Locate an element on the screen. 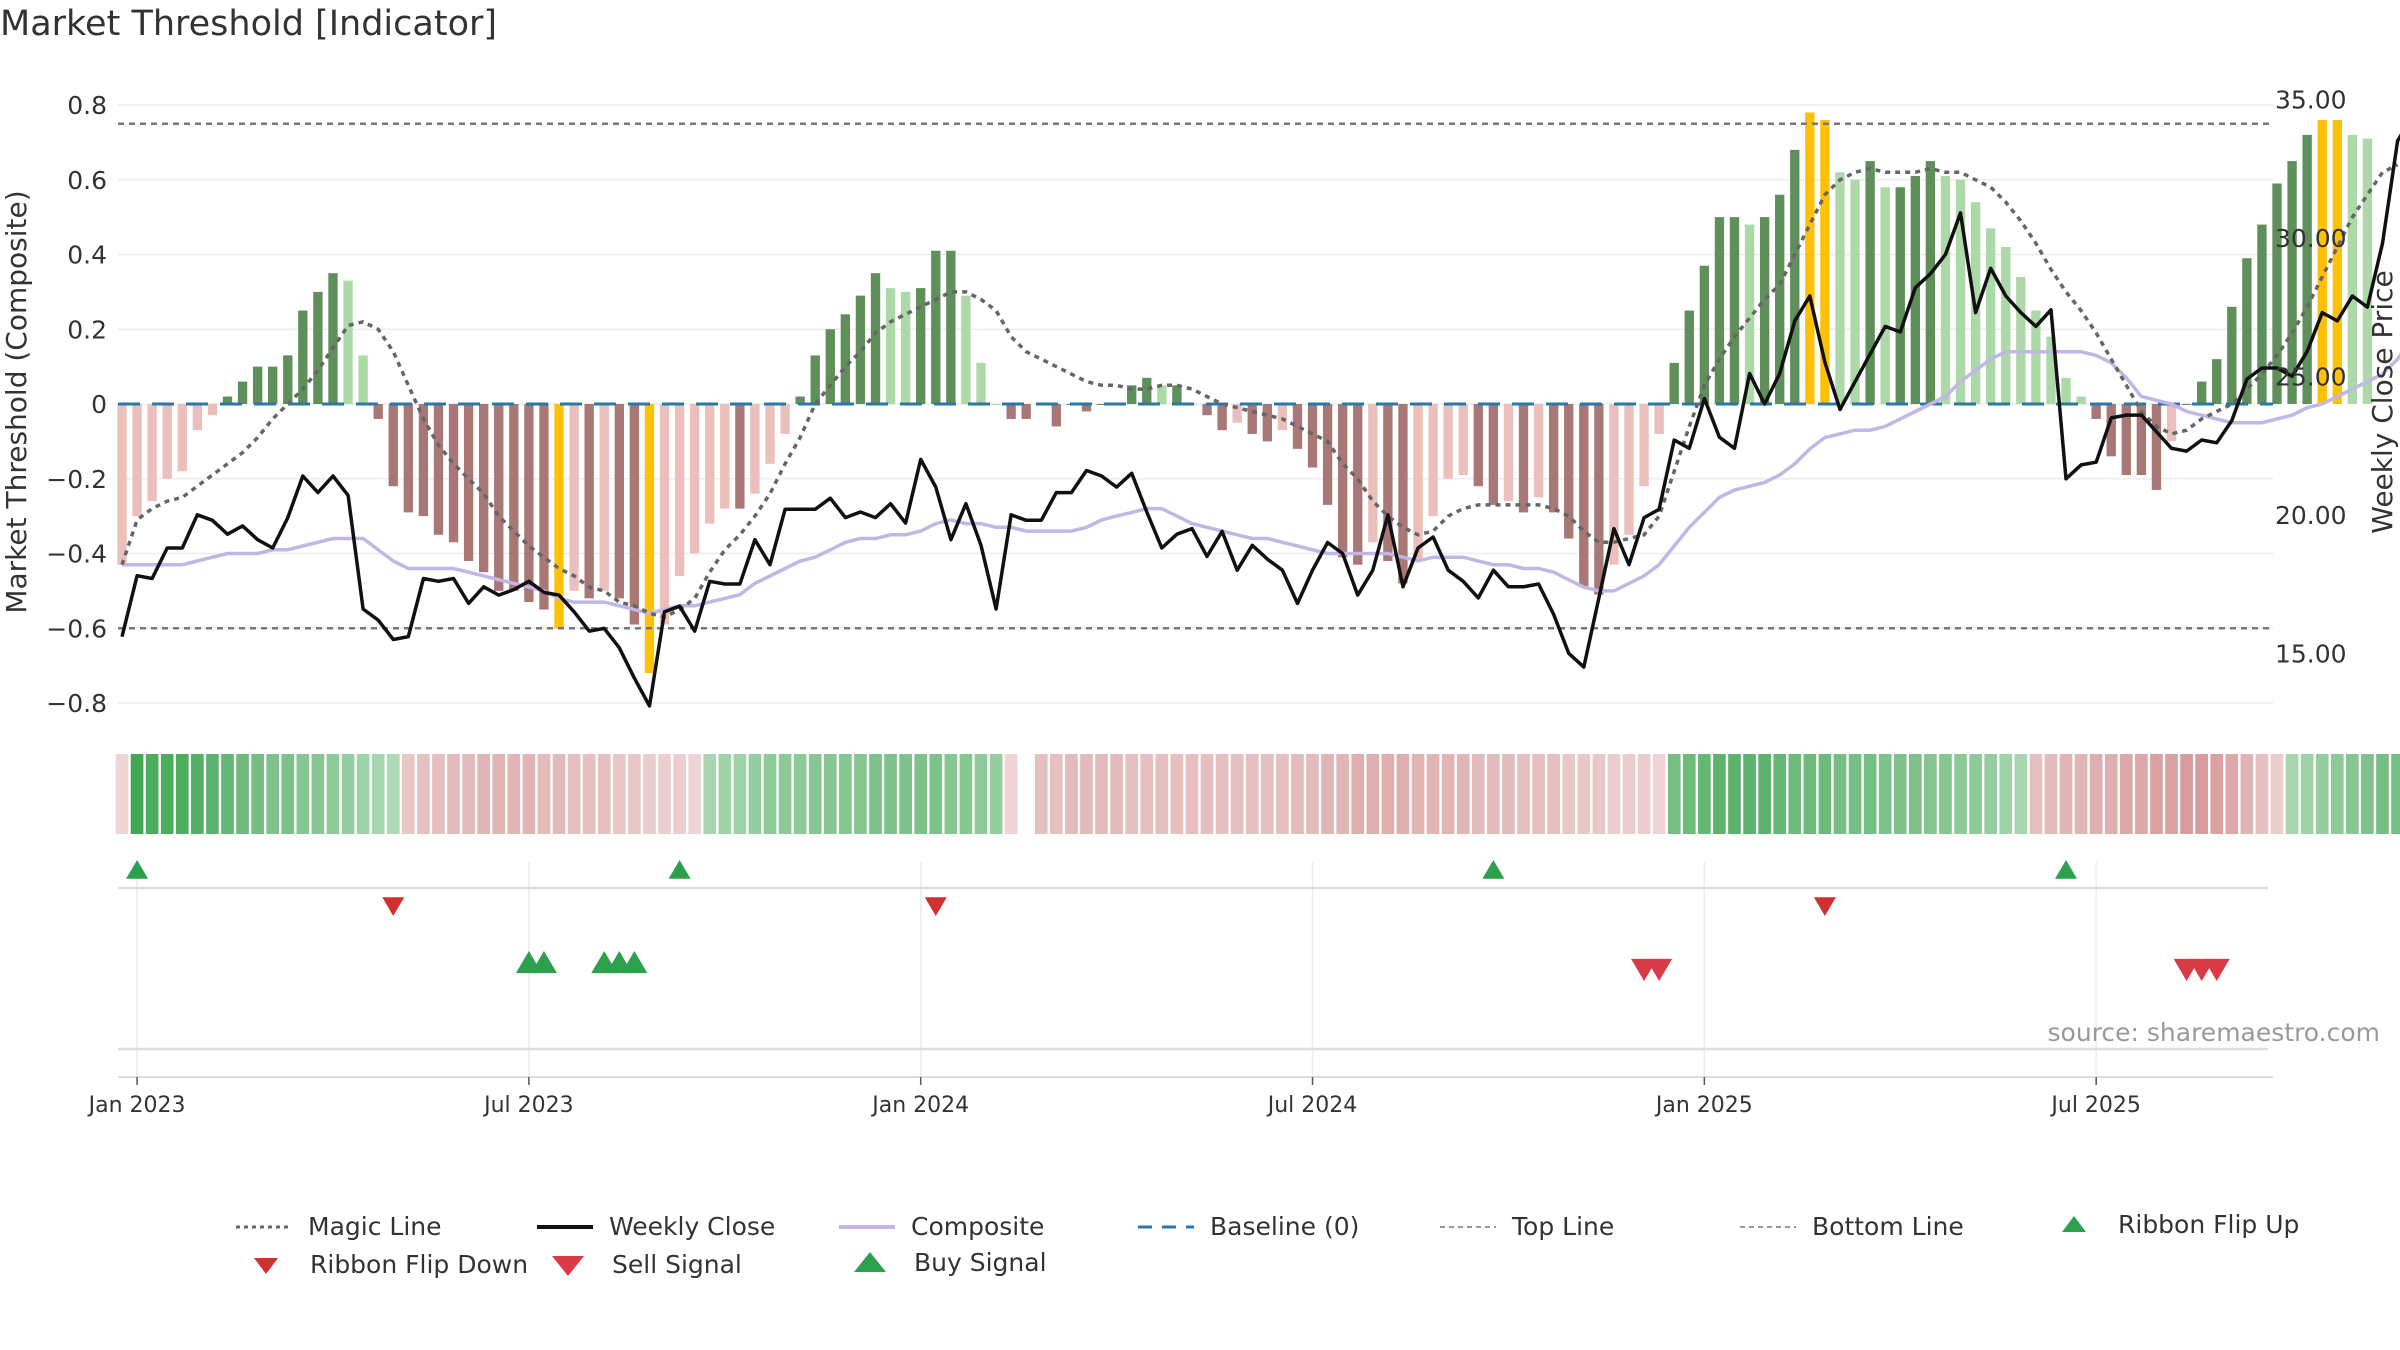  x-tick-label: Jul 2024 is located at coordinates (1312, 1105).